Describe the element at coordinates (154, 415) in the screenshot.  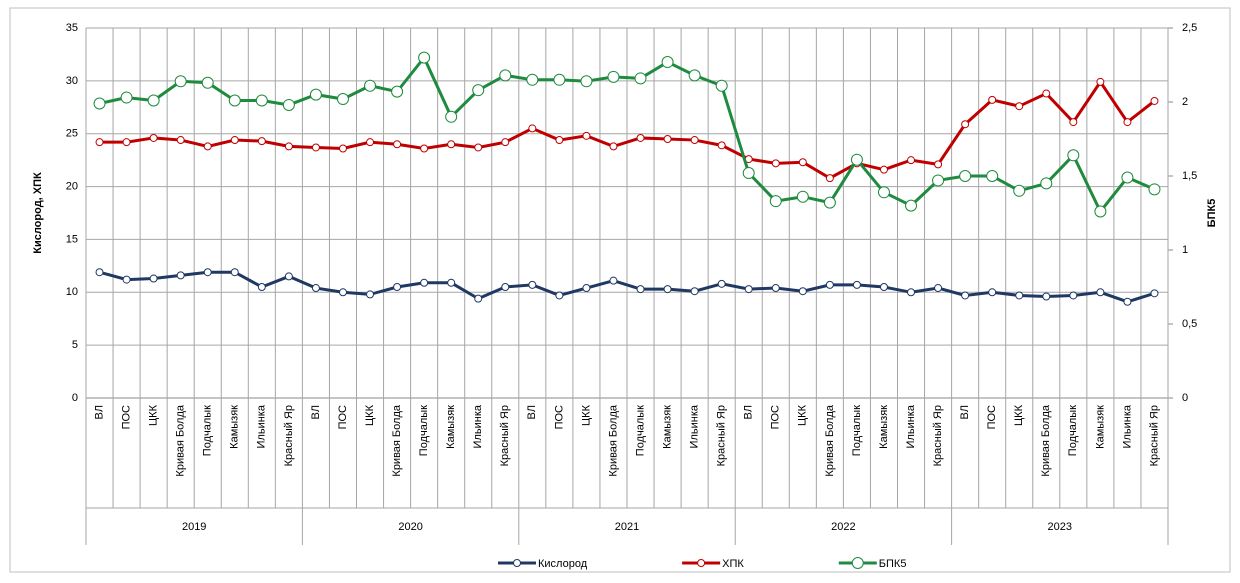
I see `x-tick-label: ЦКК` at that location.